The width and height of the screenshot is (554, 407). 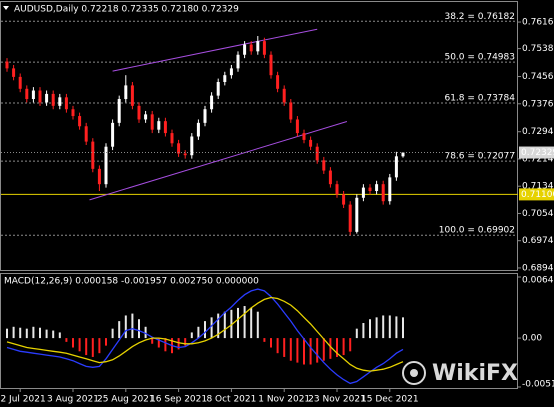 I want to click on signal-line, so click(x=205, y=334).